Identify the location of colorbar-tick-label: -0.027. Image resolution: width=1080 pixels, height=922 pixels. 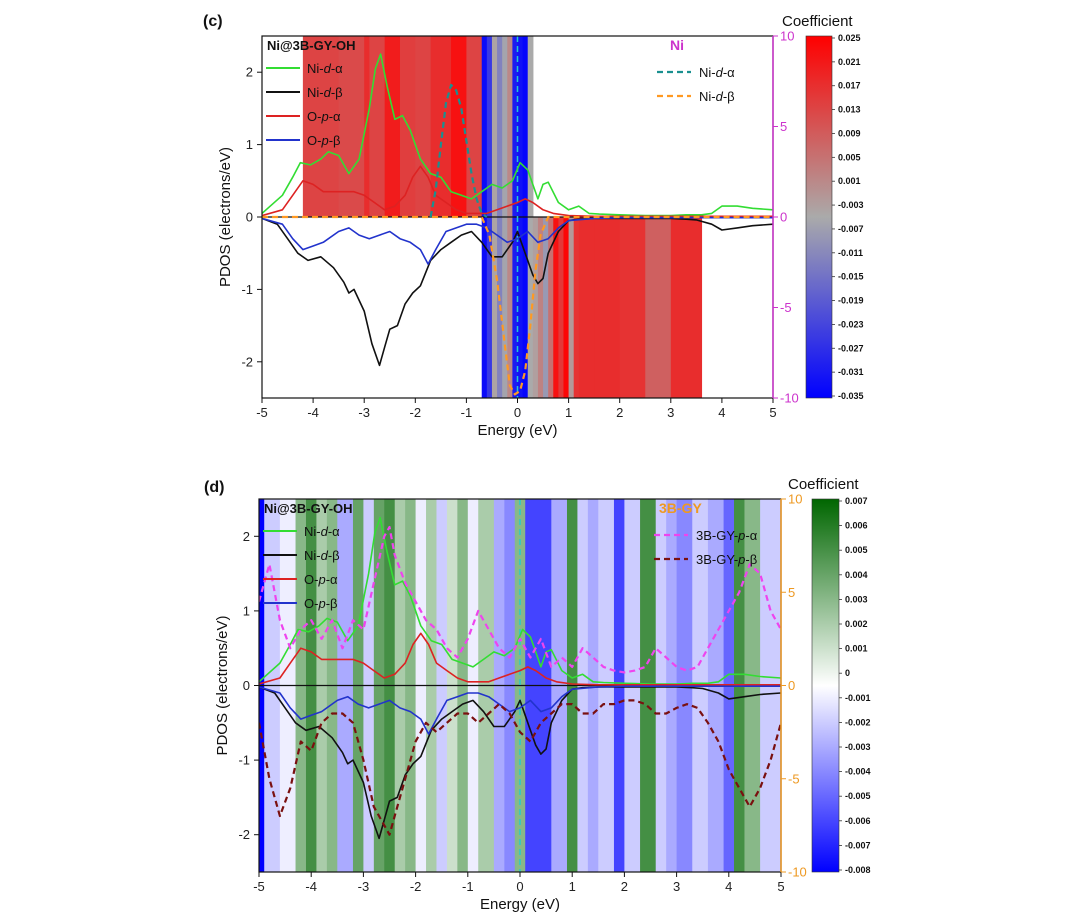
(851, 348).